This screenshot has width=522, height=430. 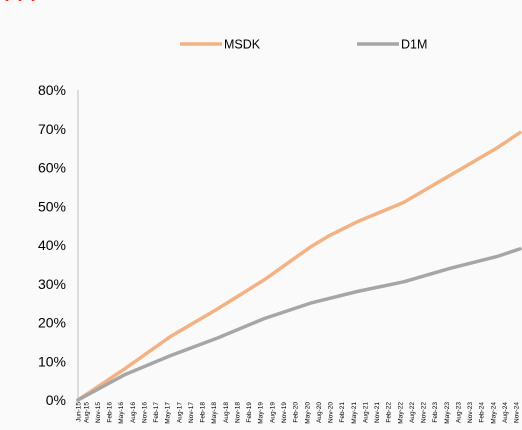 I want to click on x-tick-label: May-20, so click(x=307, y=413).